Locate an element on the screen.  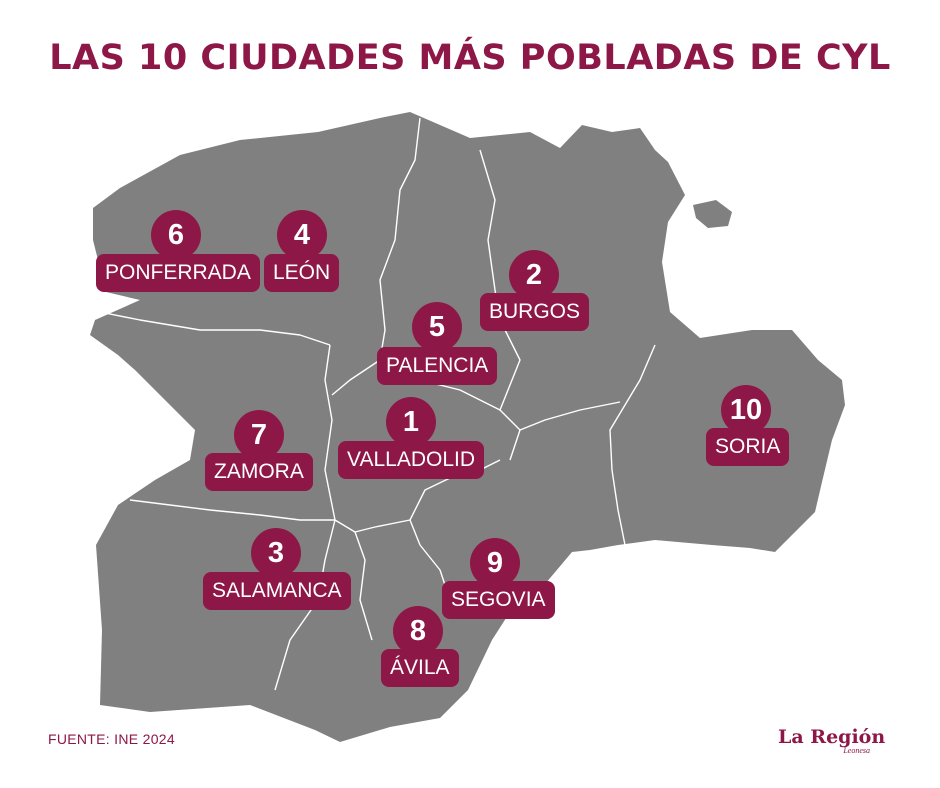
brand-logo: La Región Leonesa is located at coordinates (831, 743).